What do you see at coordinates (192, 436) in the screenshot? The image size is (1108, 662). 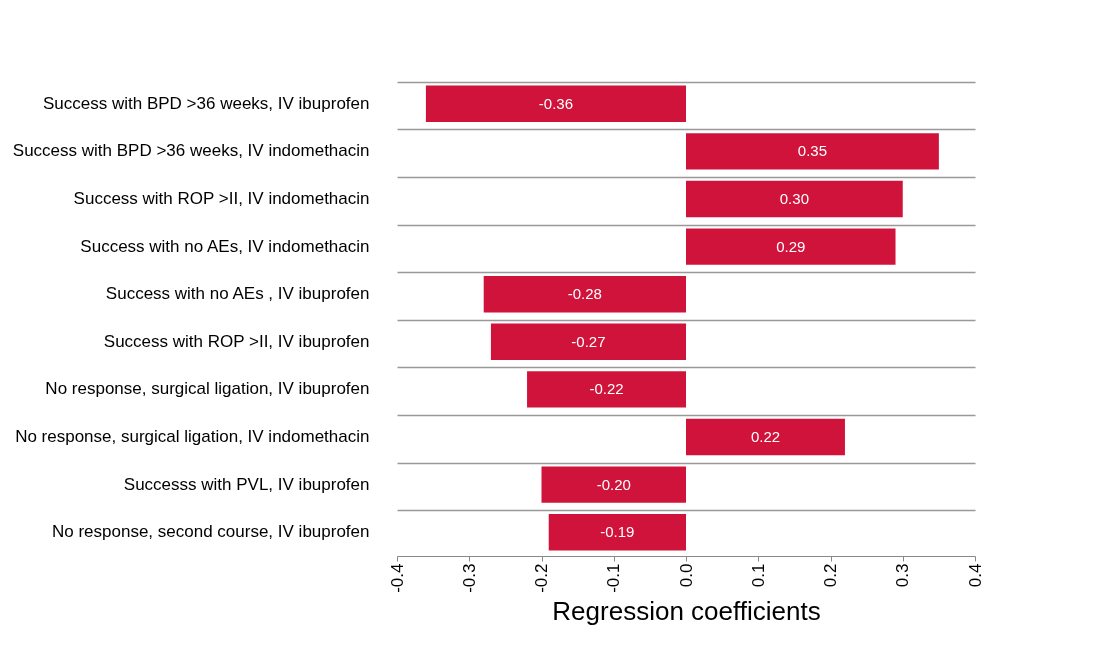 I see `y-tick-label: No response, surgical ligation, IV indomethacin` at bounding box center [192, 436].